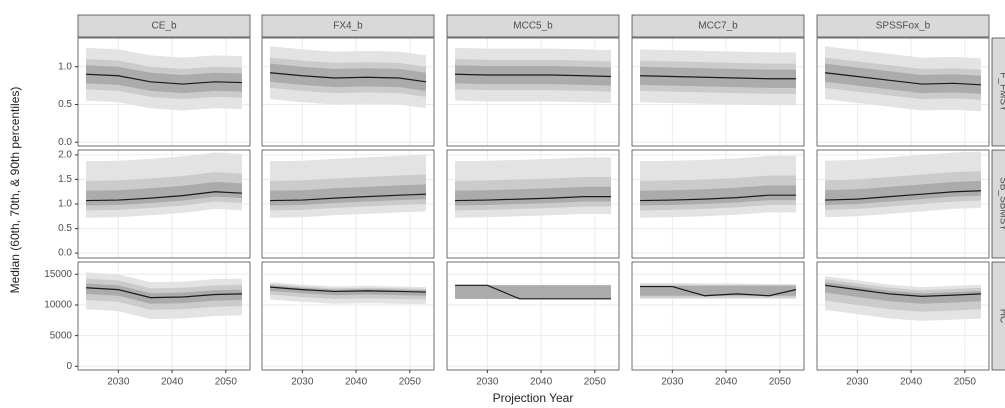 The width and height of the screenshot is (1005, 408). What do you see at coordinates (61, 335) in the screenshot?
I see `y-tick-label: 5000` at bounding box center [61, 335].